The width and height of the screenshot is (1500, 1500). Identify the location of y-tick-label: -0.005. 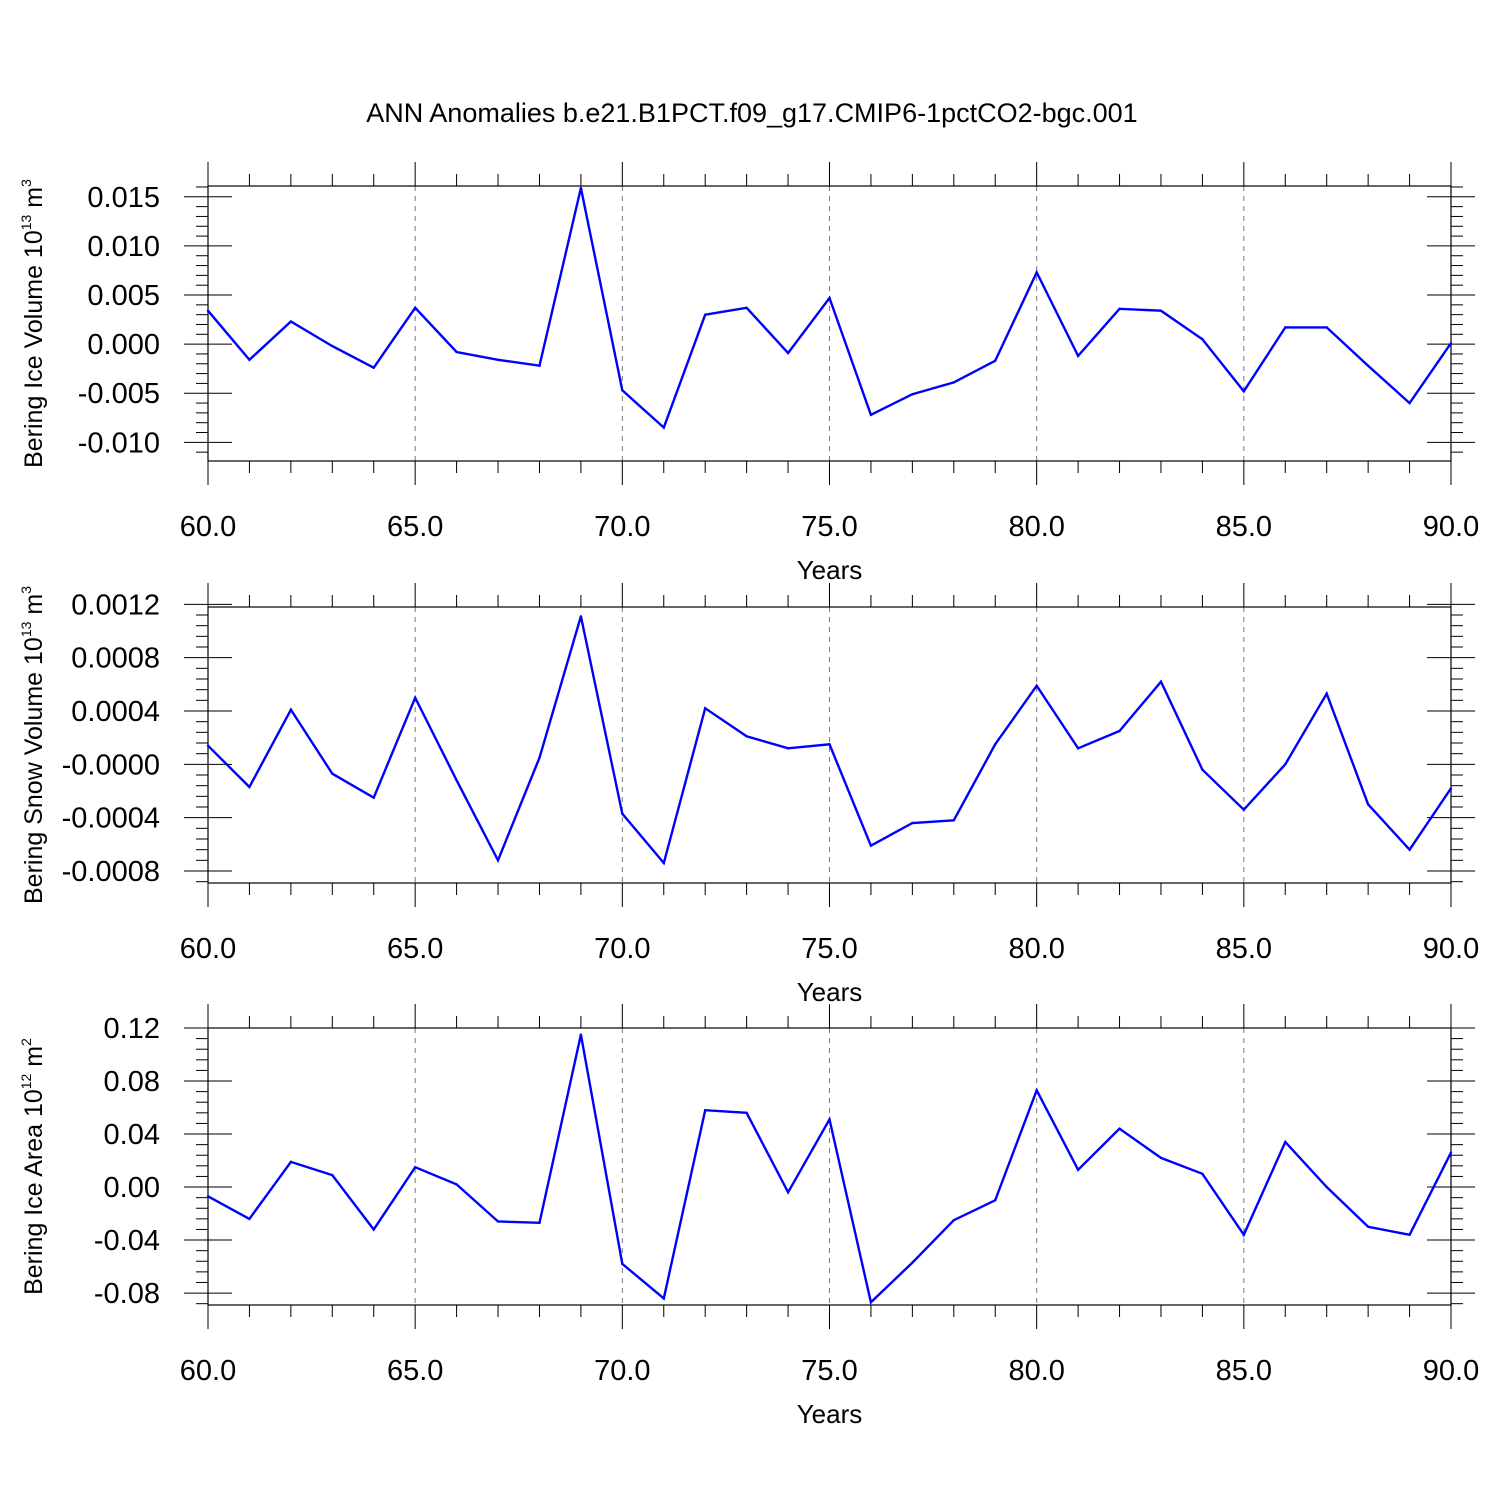
(119, 394).